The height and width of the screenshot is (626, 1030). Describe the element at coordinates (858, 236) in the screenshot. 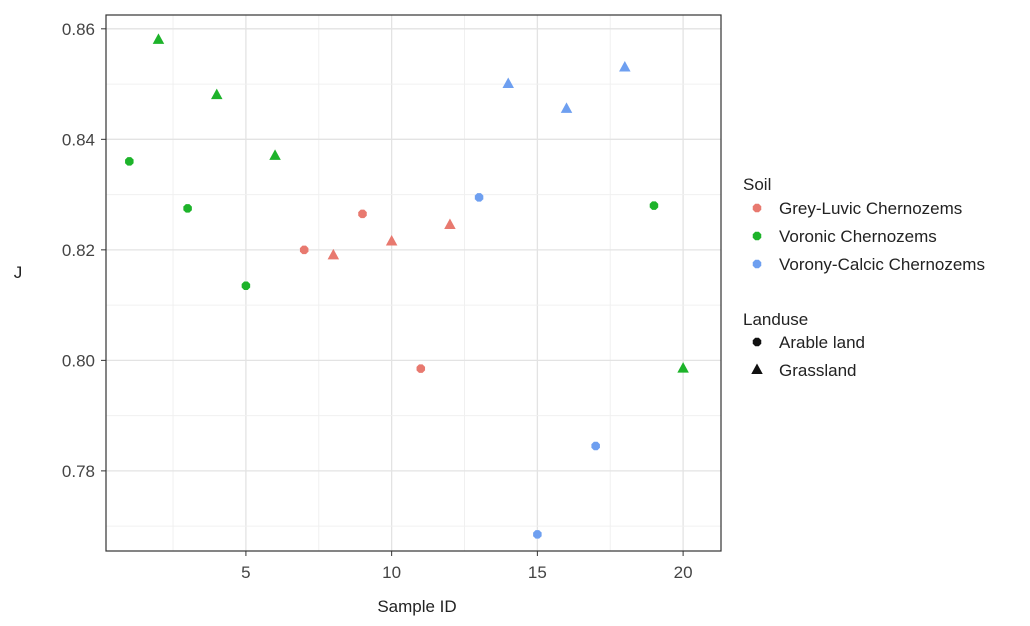

I see `legend-soil-label: Voronic Chernozems` at that location.